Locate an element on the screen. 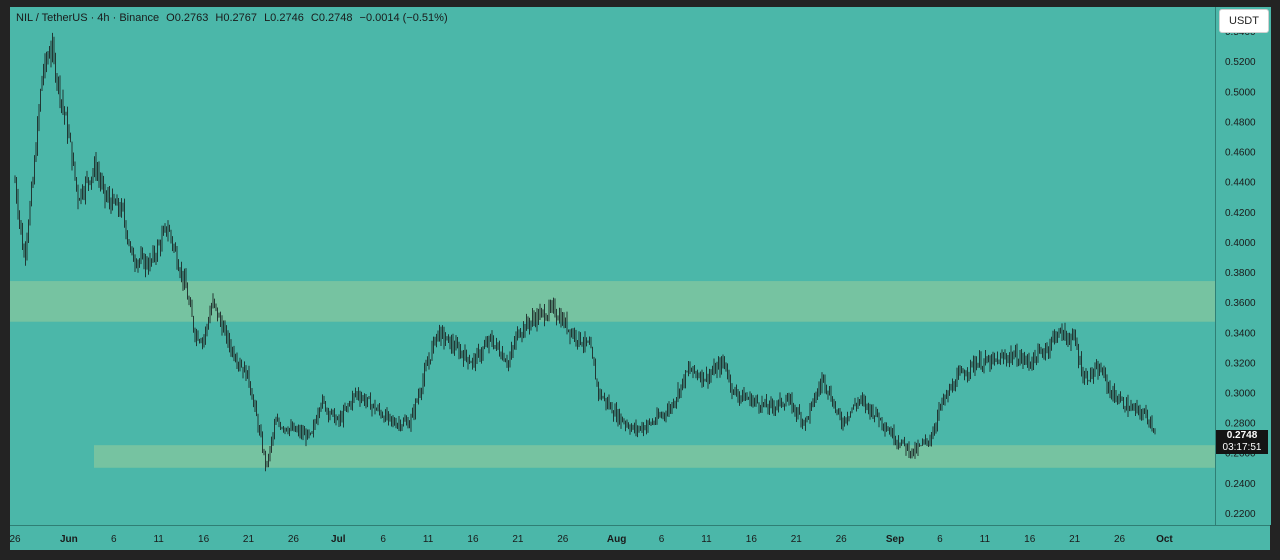 This screenshot has width=1280, height=560. price-tick-label: 0.3400 is located at coordinates (1240, 333).